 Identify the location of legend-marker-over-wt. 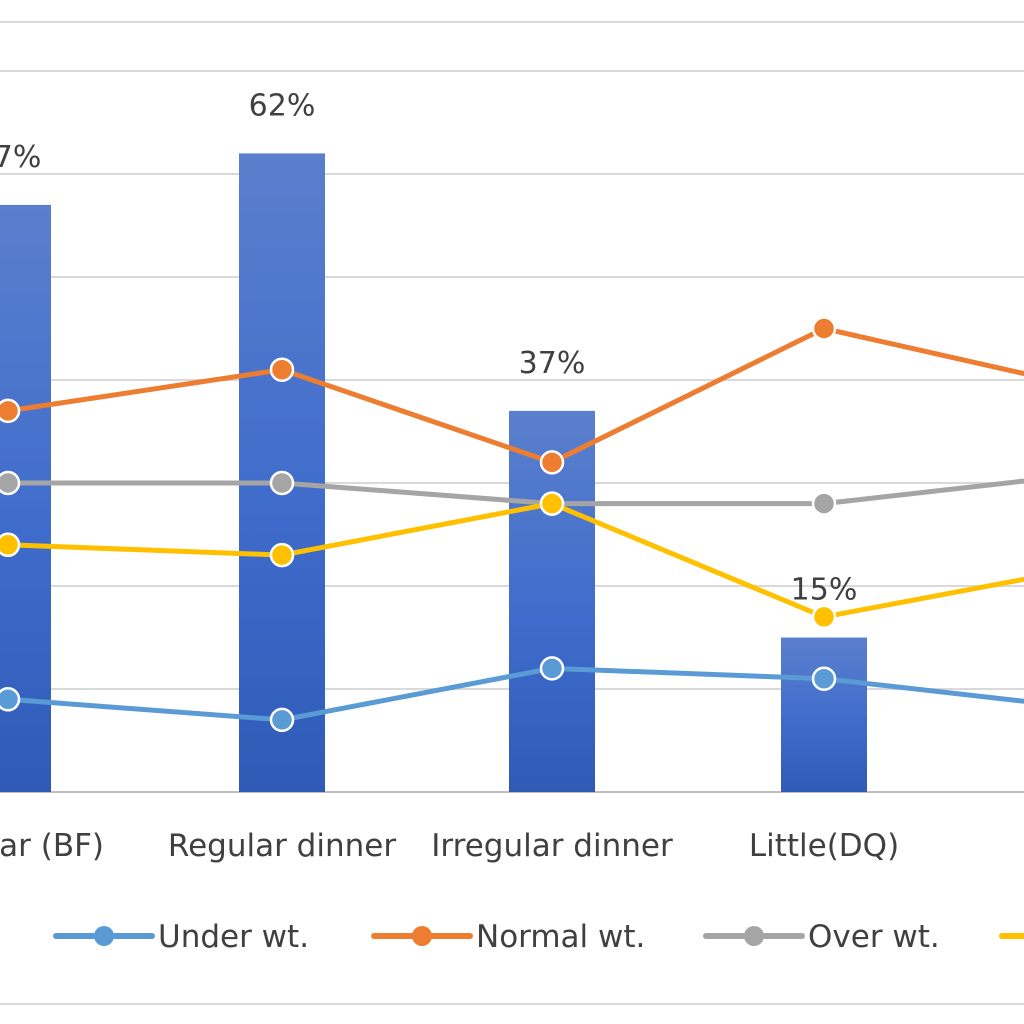
(754, 936).